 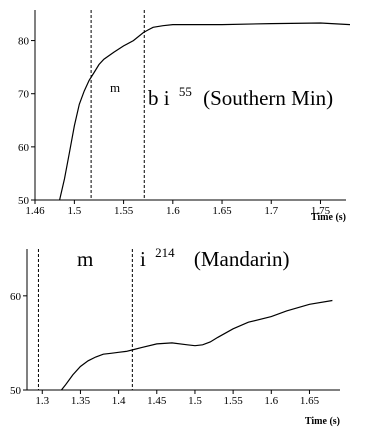 What do you see at coordinates (165, 252) in the screenshot?
I see `bottom-annotation-sup: 214` at bounding box center [165, 252].